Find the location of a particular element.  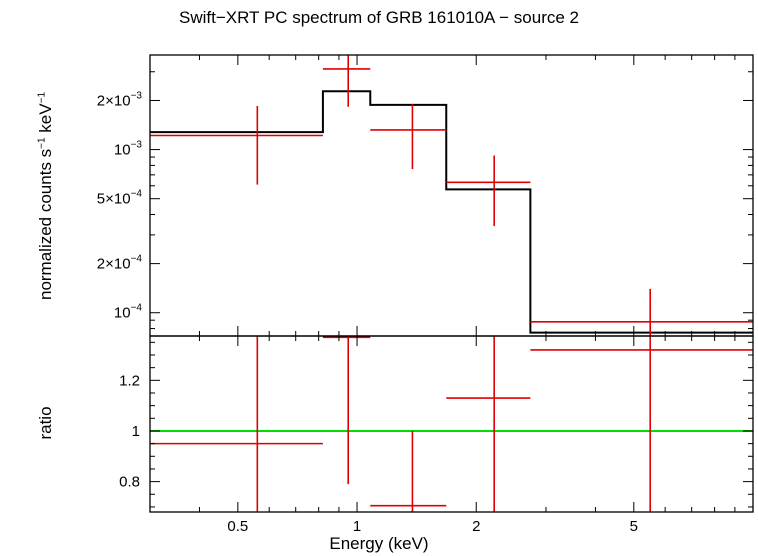

ratio-y-tick-label: 1.2 is located at coordinates (129, 380).